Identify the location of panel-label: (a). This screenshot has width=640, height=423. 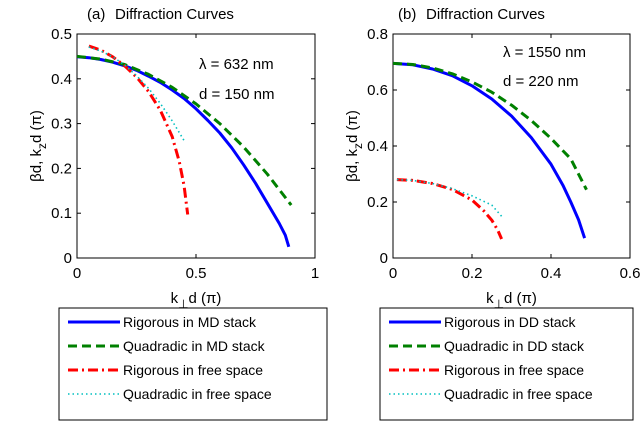
(96, 14).